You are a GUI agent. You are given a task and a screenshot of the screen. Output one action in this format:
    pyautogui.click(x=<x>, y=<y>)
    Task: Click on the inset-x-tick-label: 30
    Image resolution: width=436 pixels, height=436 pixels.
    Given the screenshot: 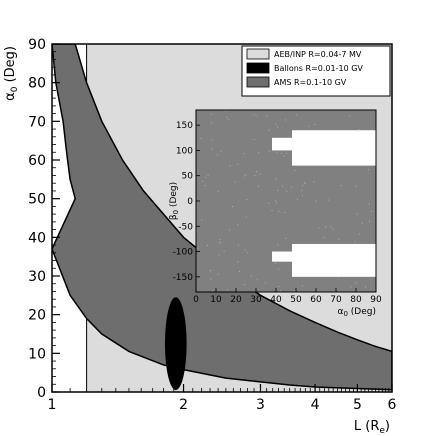 What is the action you would take?
    pyautogui.click(x=256, y=300)
    